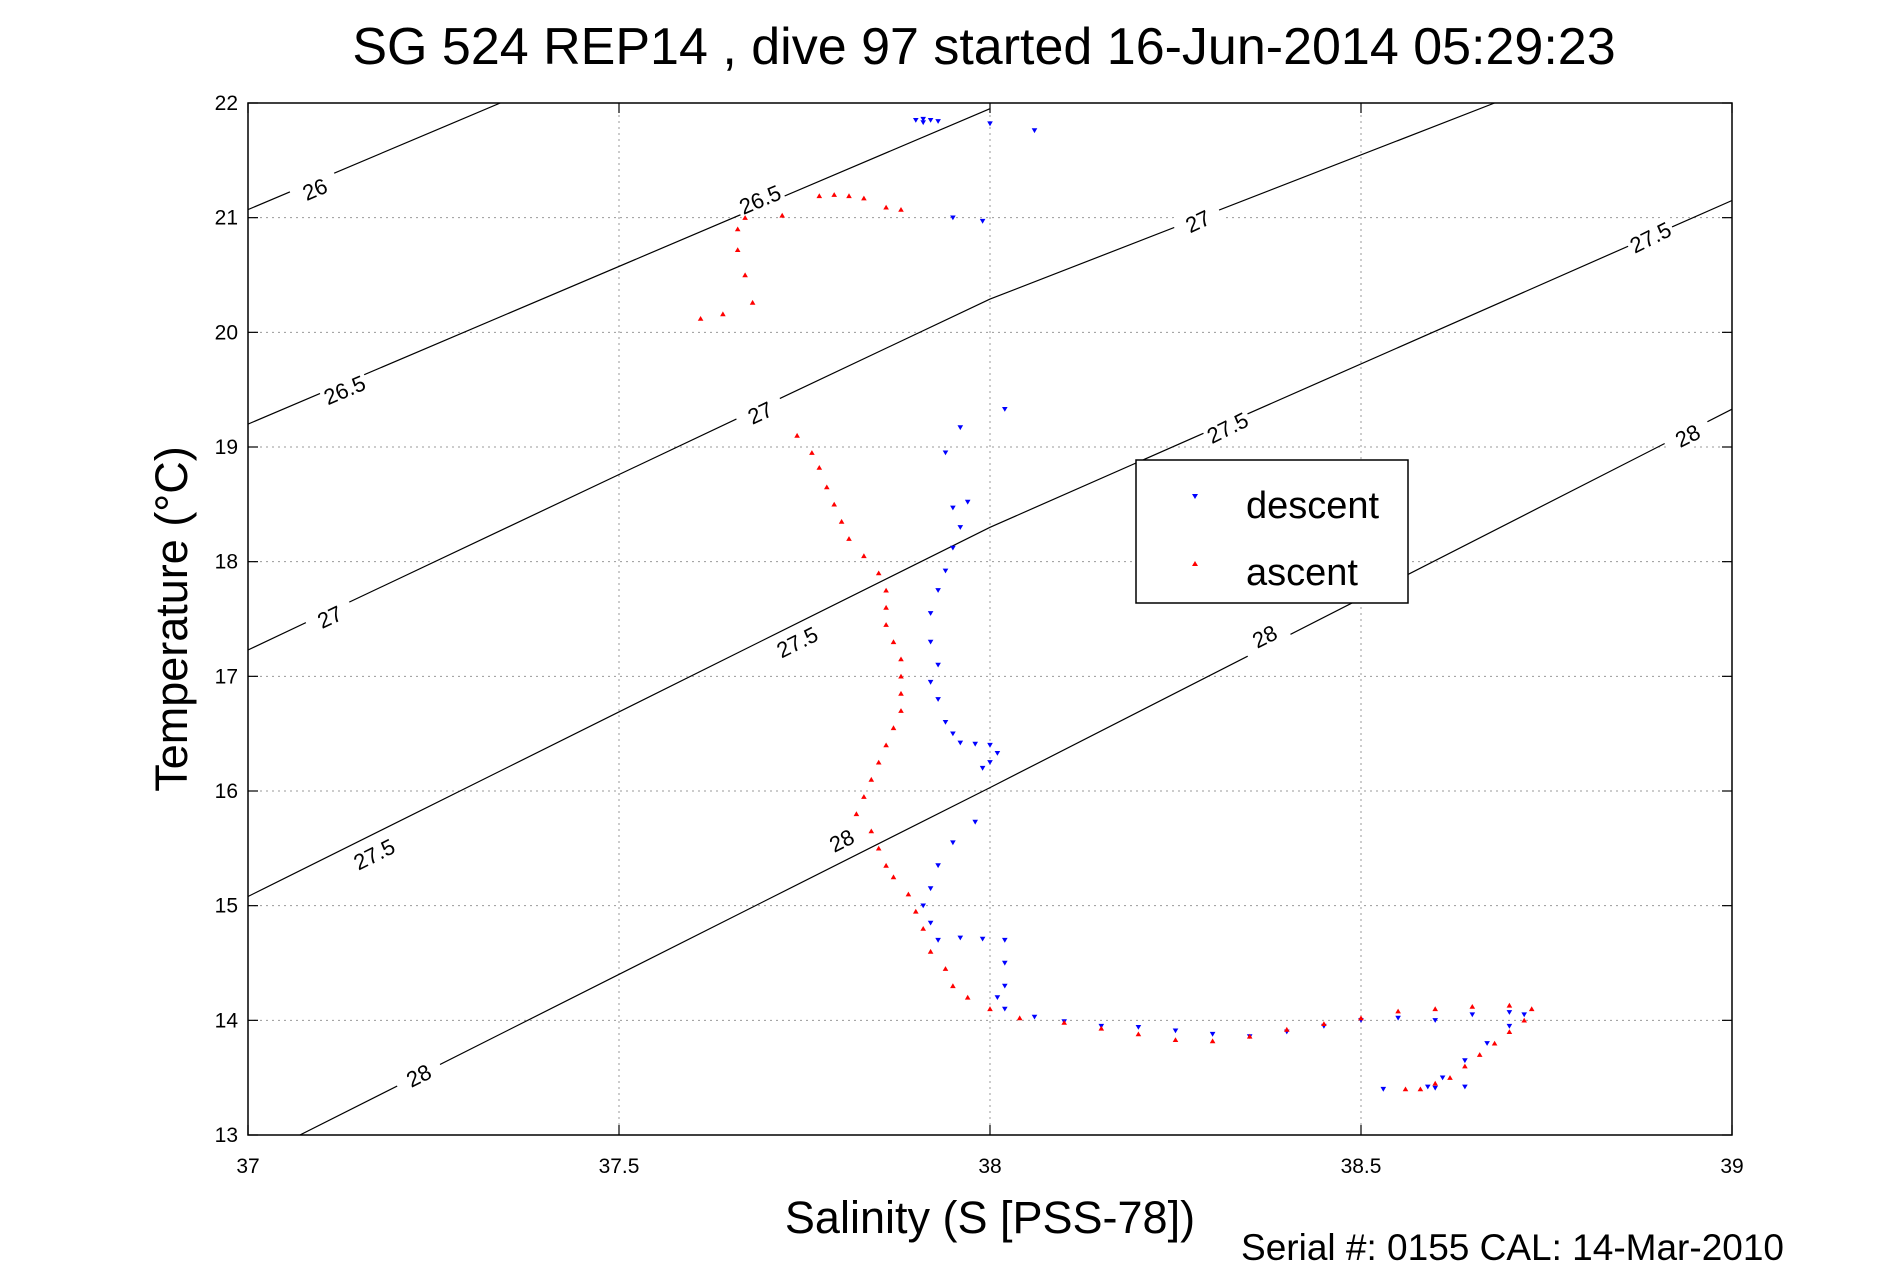  Describe the element at coordinates (344, 390) in the screenshot. I see `contour-label: 26.5` at that location.